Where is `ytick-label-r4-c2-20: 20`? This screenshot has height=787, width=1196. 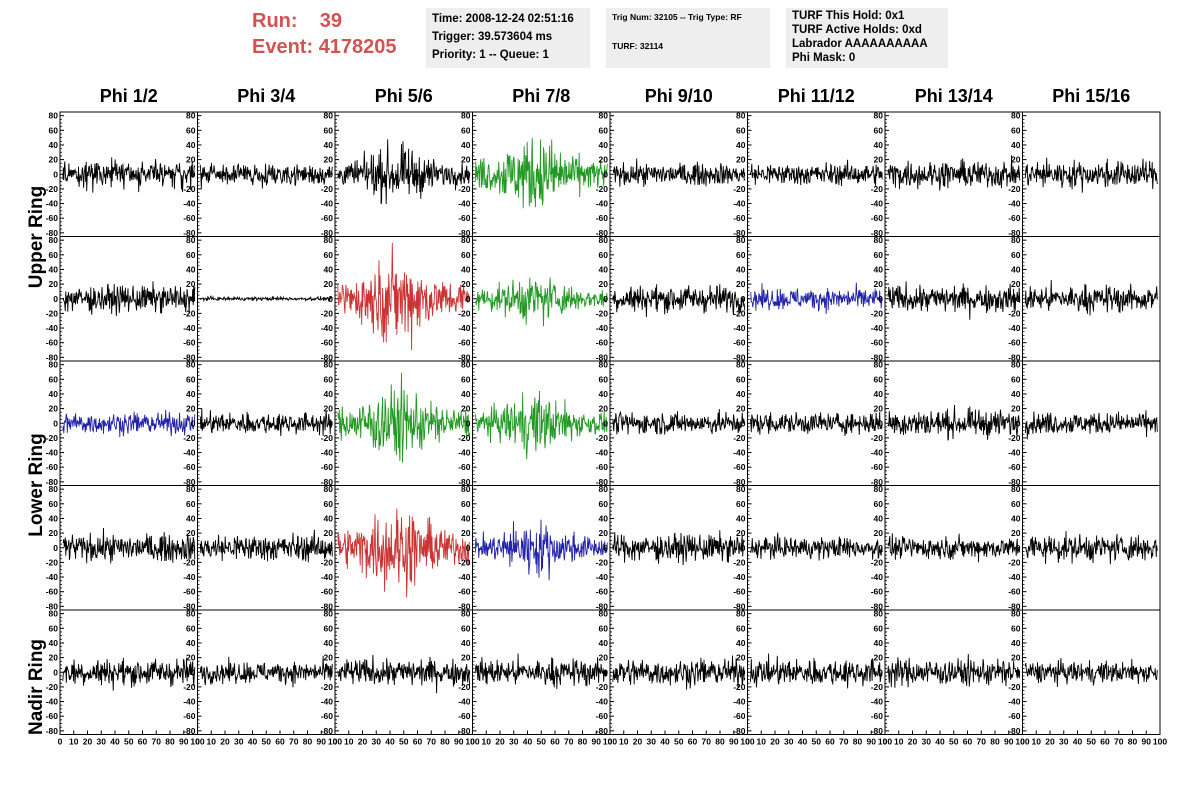
ytick-label-r4-c2-20: 20 is located at coordinates (329, 658).